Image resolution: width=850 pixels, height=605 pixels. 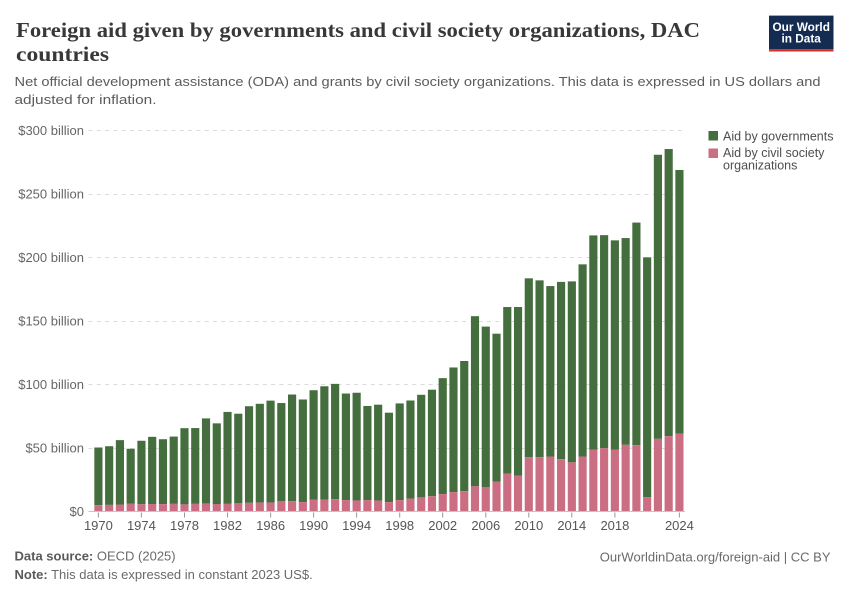 What do you see at coordinates (77, 511) in the screenshot?
I see `svg-text: $0` at bounding box center [77, 511].